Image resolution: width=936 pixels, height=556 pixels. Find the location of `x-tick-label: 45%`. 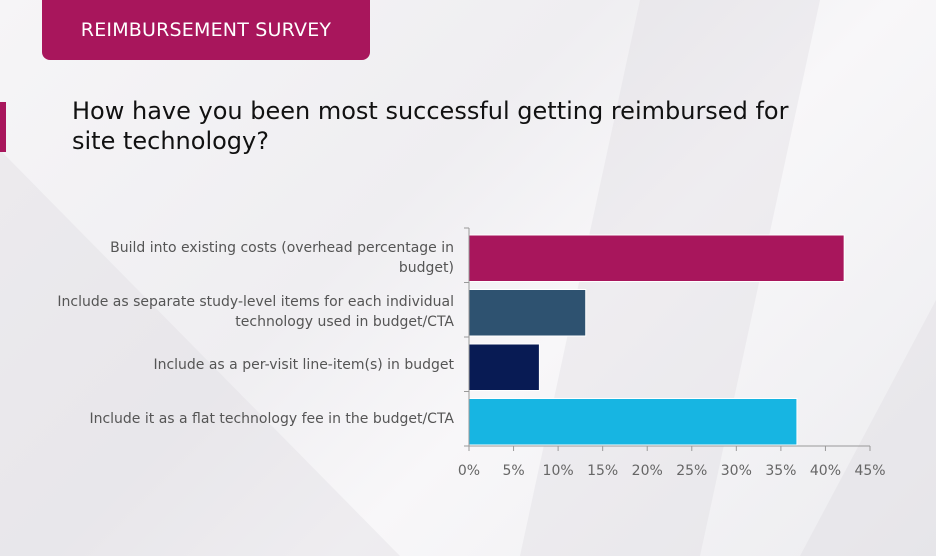

x-tick-label: 45% is located at coordinates (869, 471).